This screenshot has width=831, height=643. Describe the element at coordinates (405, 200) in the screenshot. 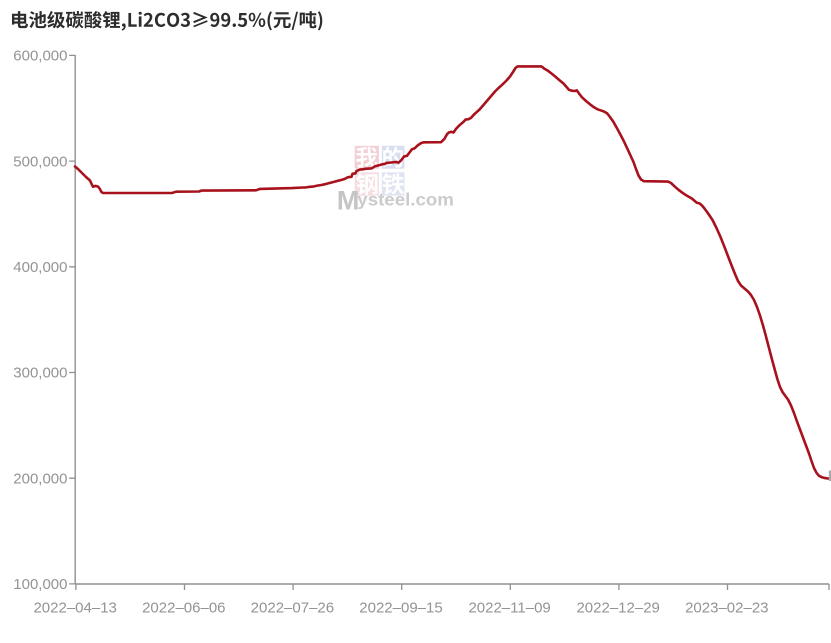

I see `svg-text: ysteel.com` at that location.